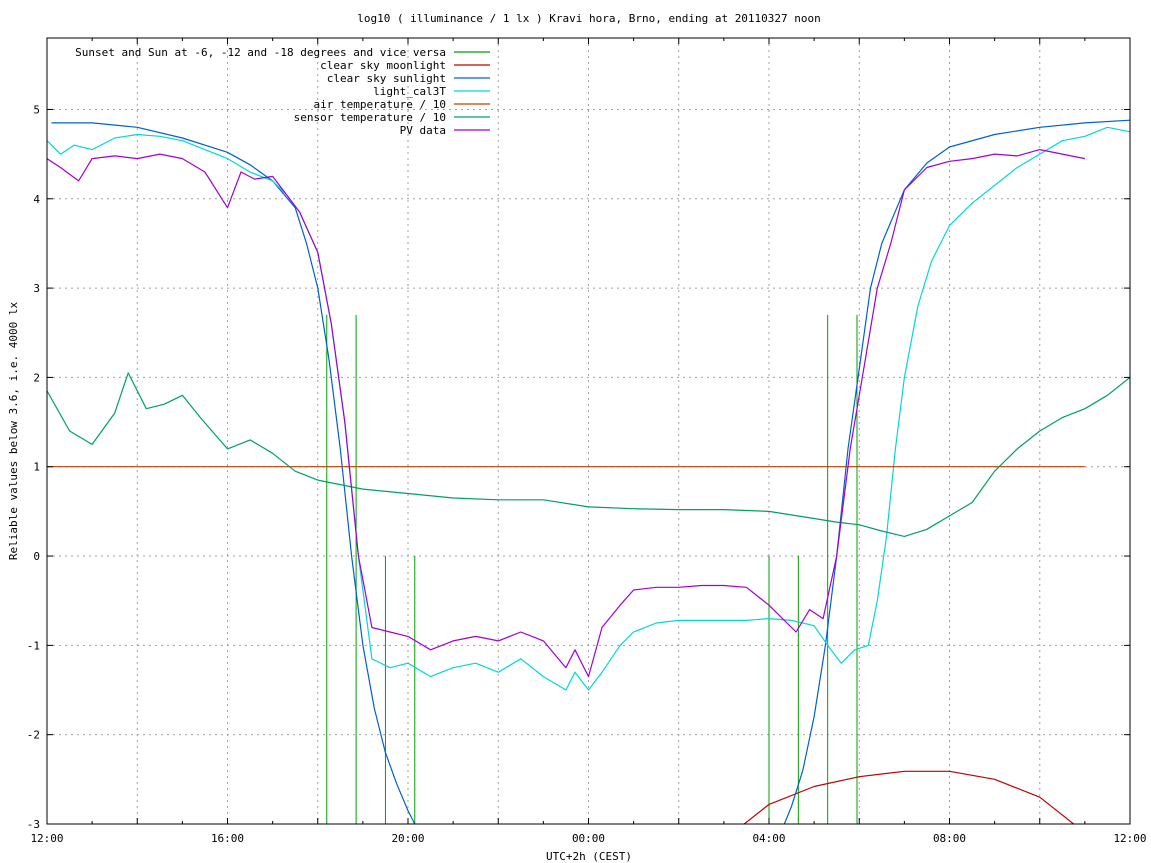 The width and height of the screenshot is (1151, 863). I want to click on x-tick-label: 20:00, so click(407, 838).